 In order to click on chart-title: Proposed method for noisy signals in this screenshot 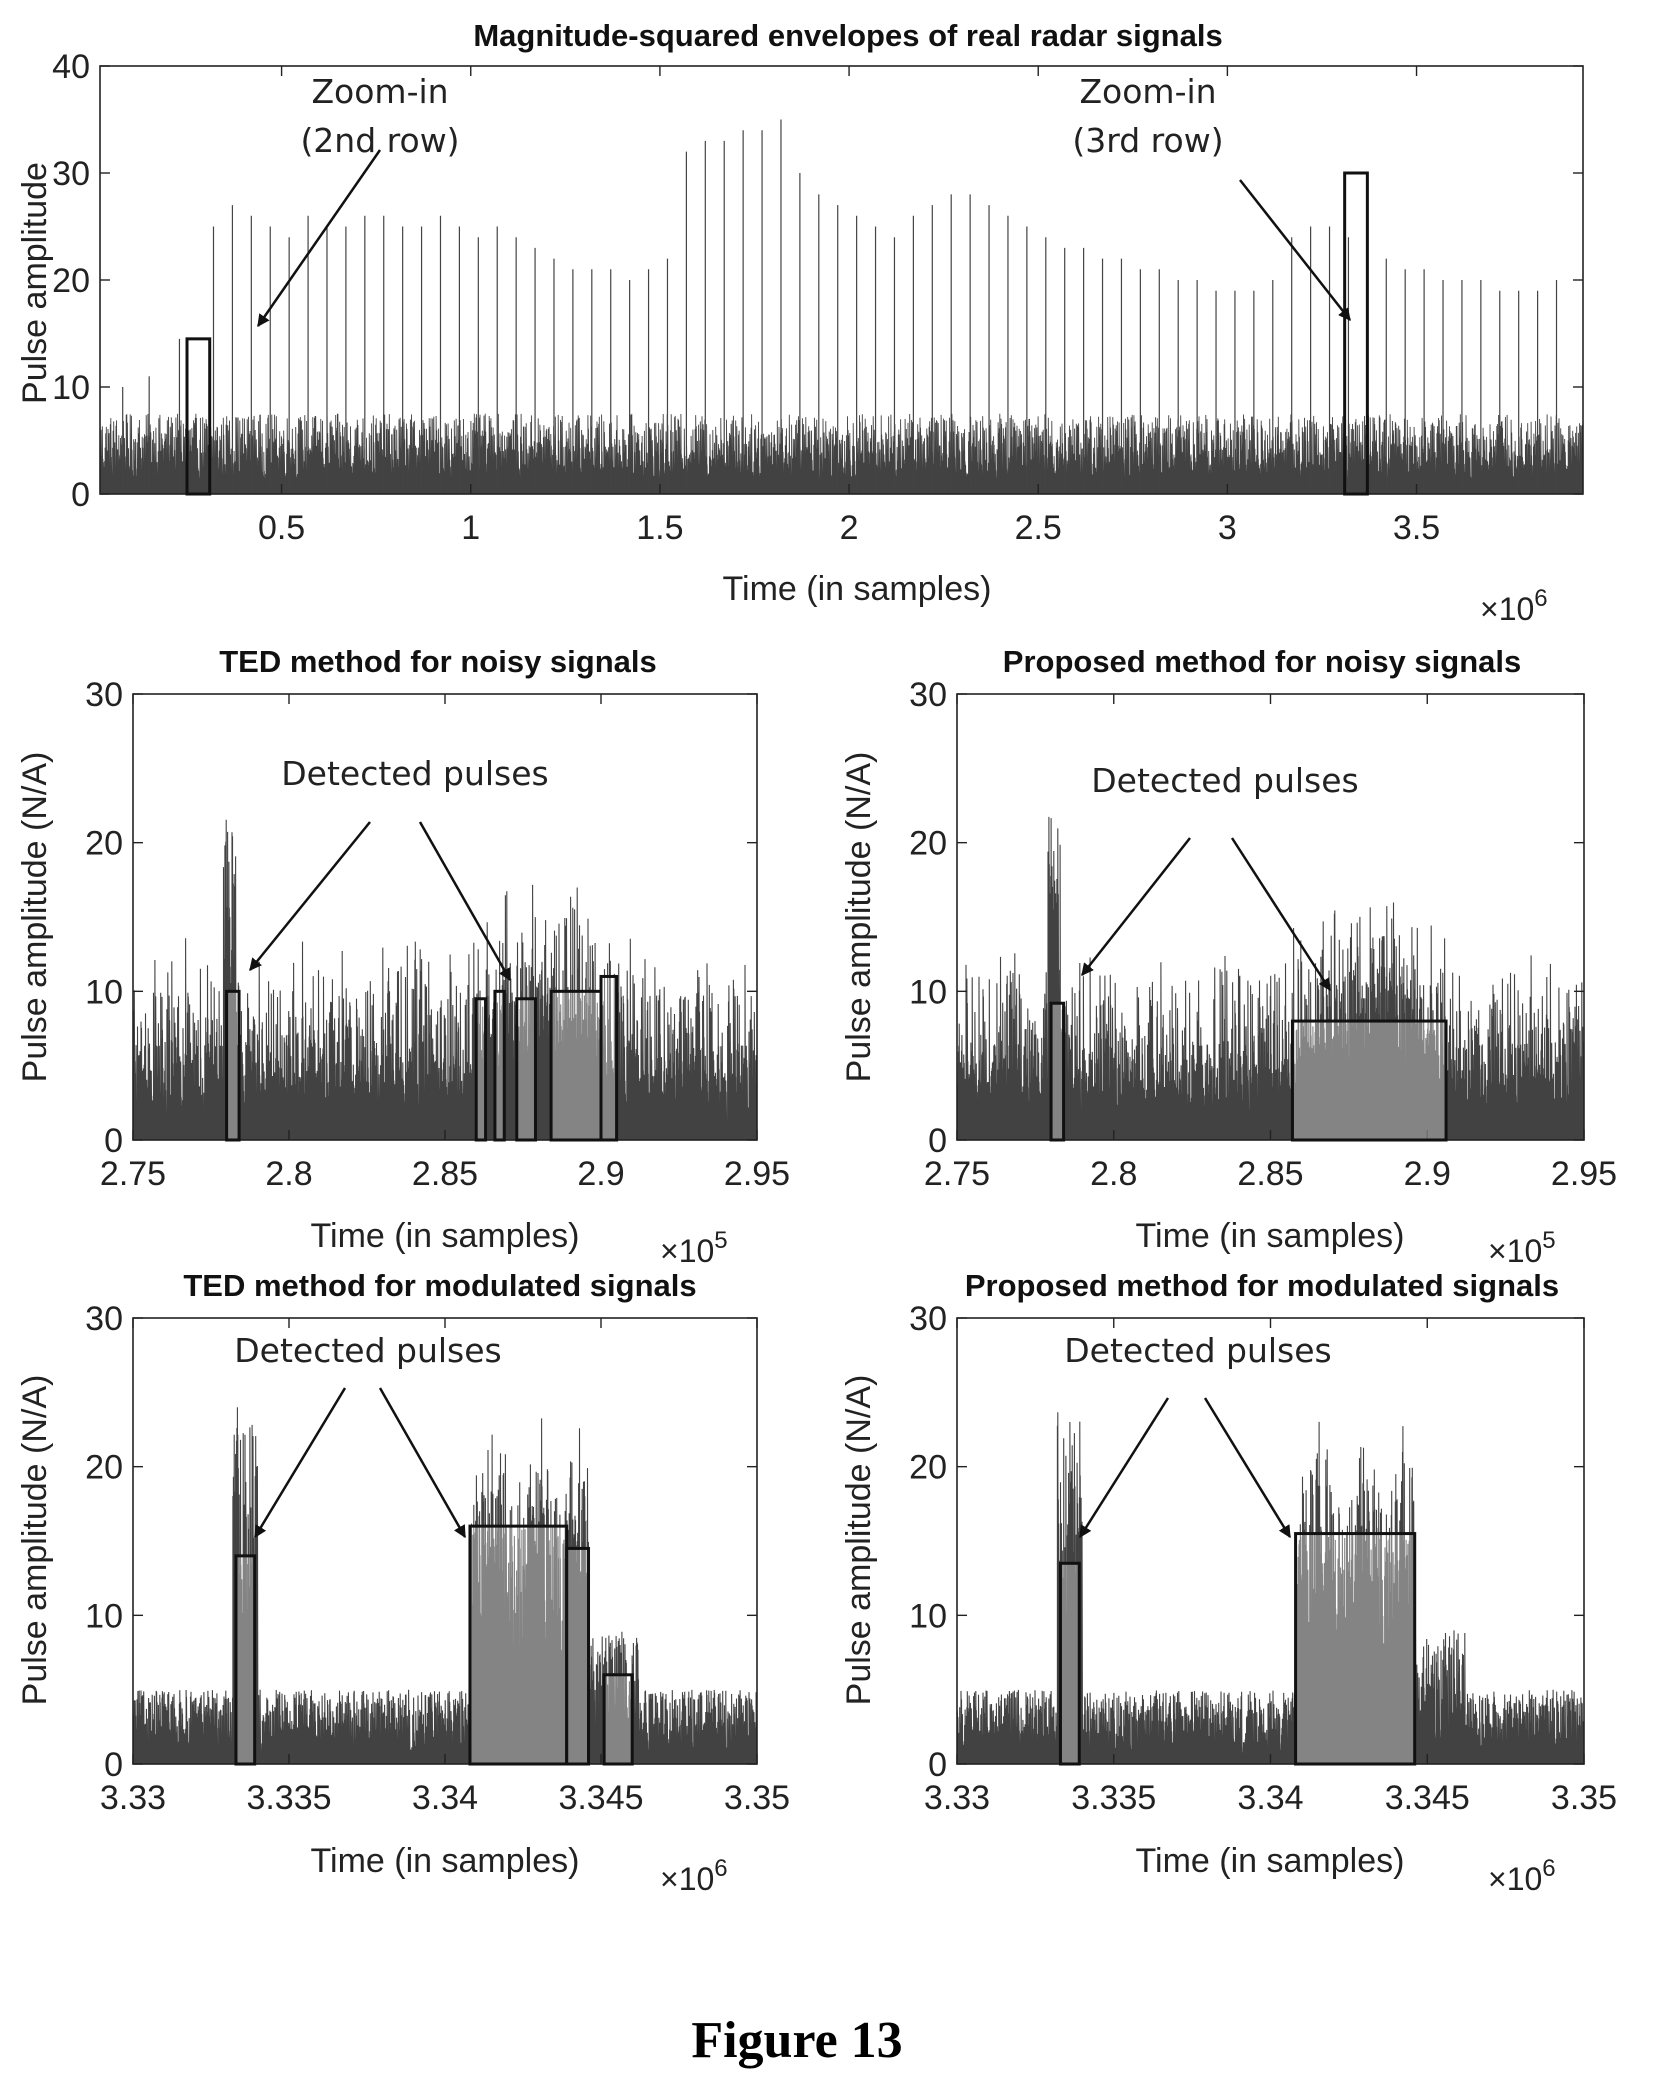, I will do `click(1262, 661)`.